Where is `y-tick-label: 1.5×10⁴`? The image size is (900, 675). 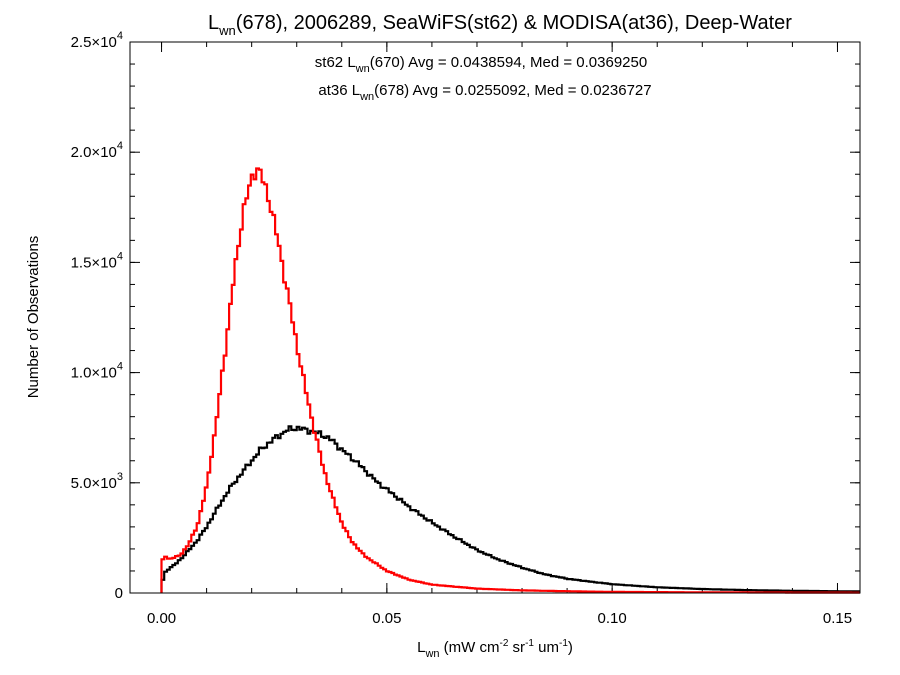 y-tick-label: 1.5×10⁴ is located at coordinates (97, 260).